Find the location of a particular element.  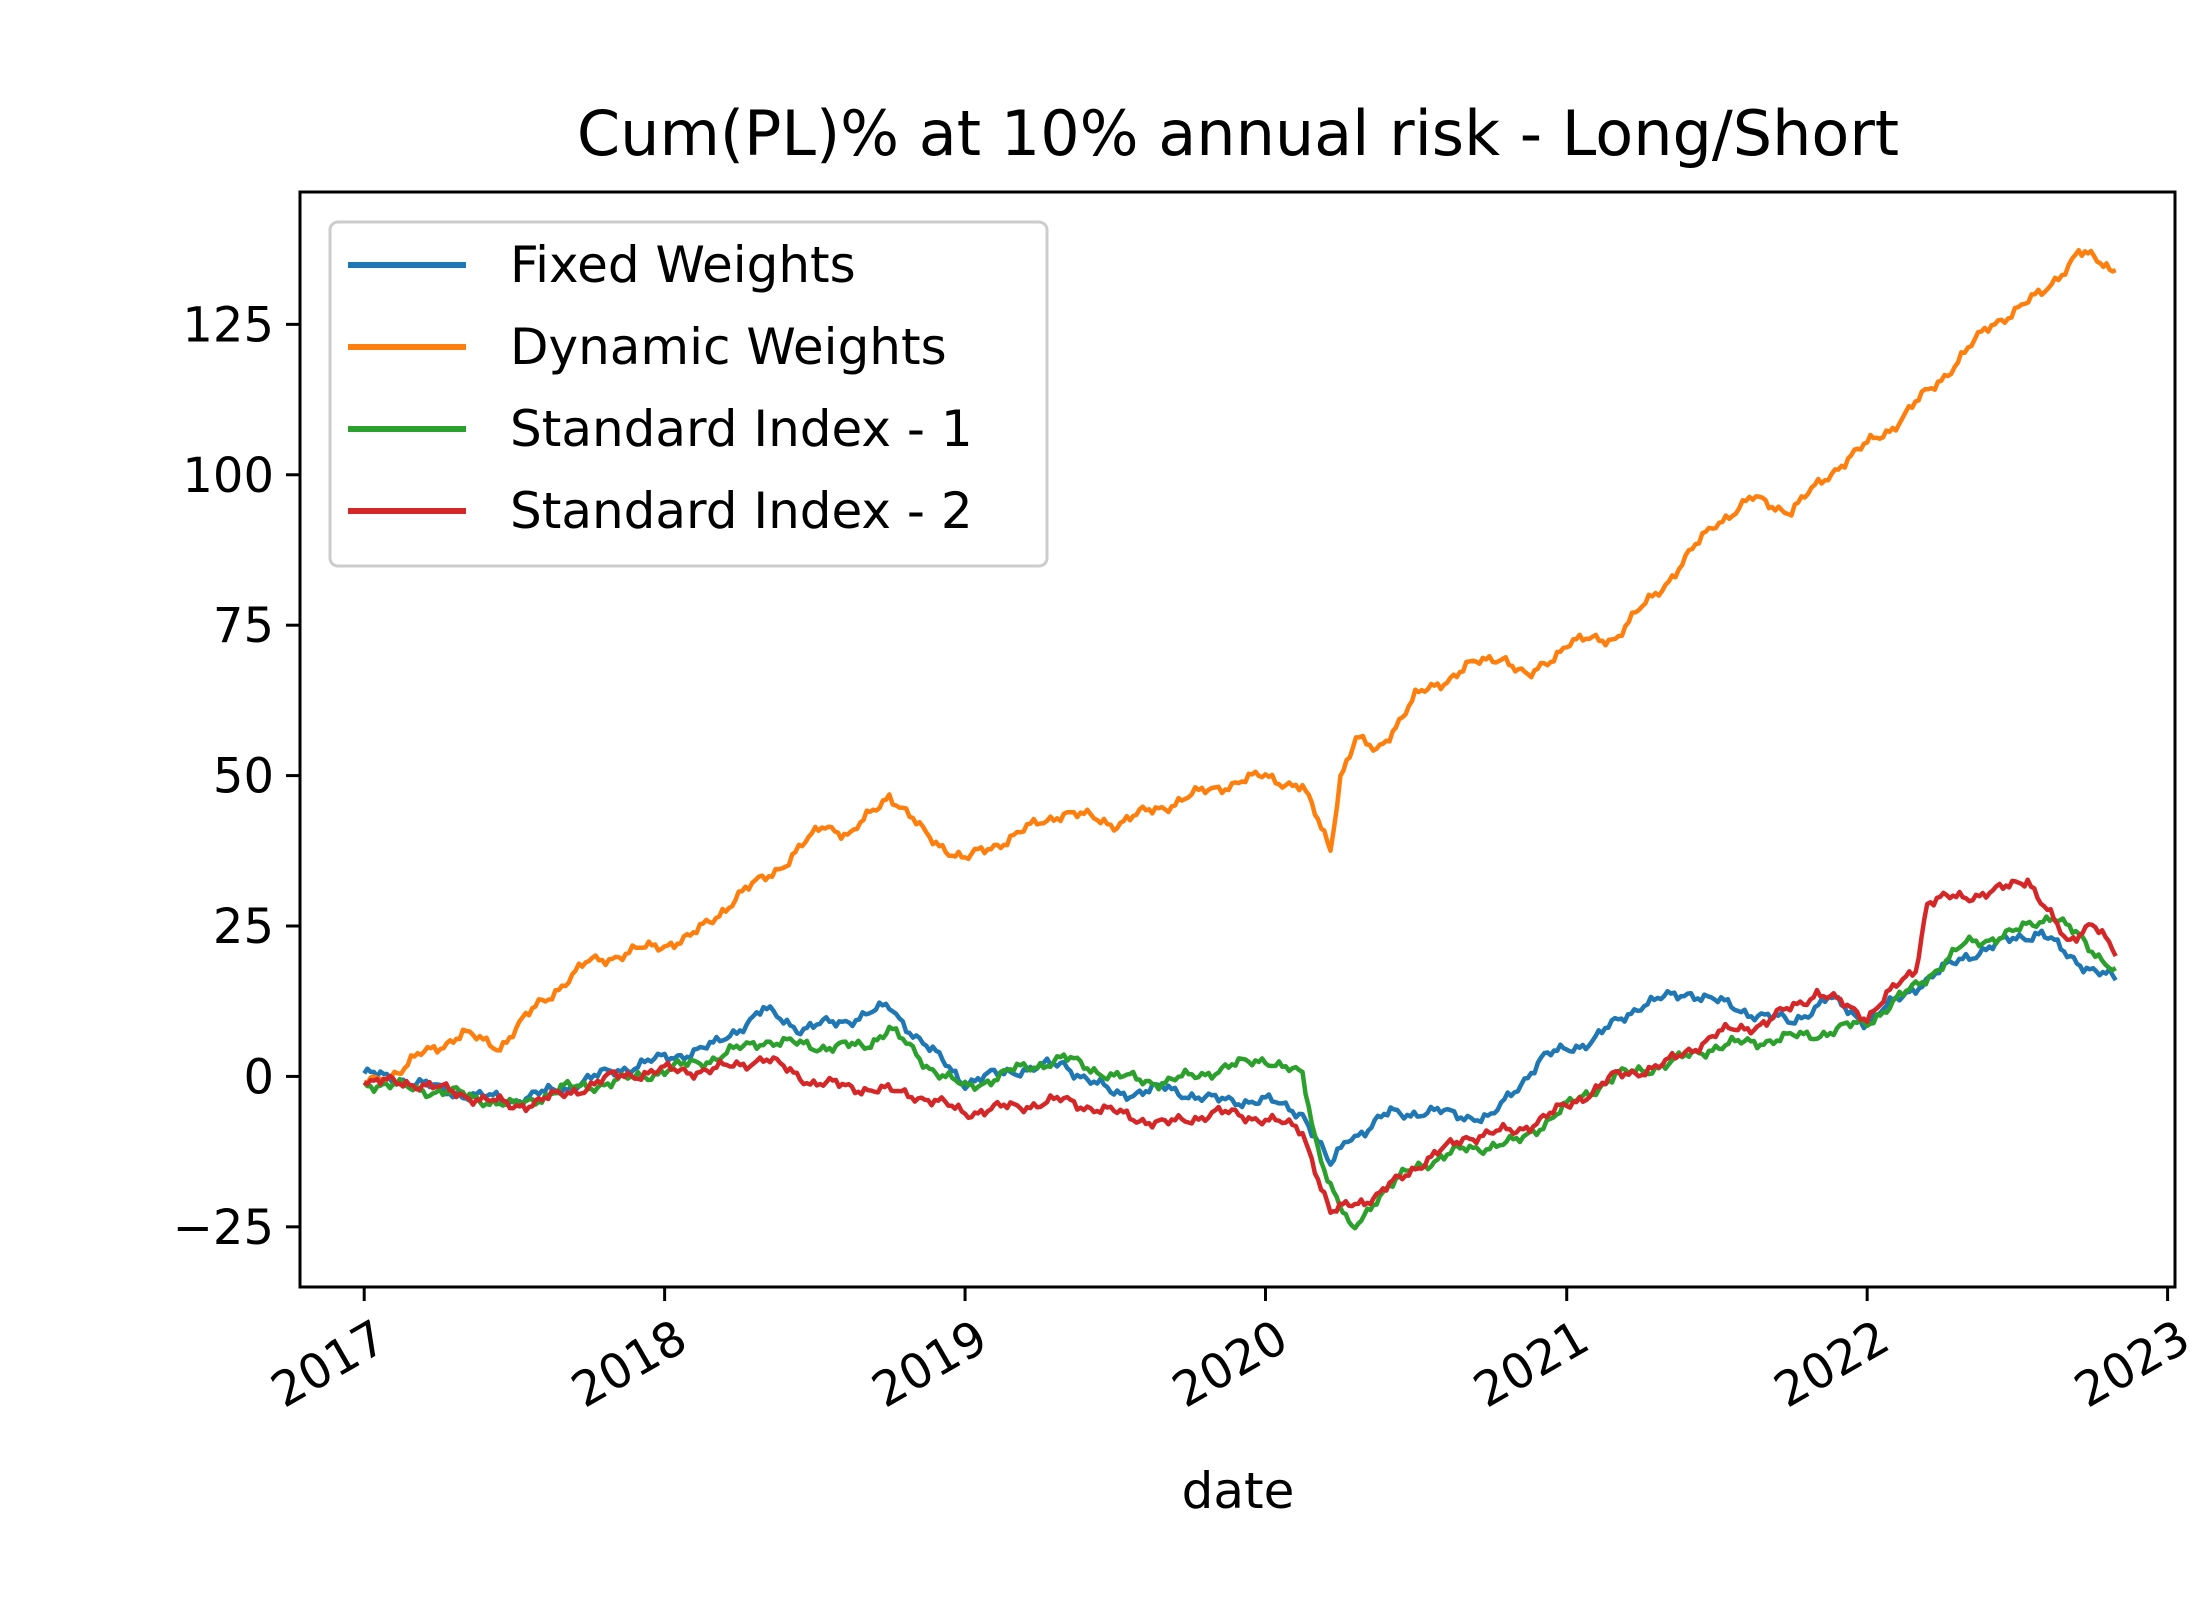

series-line is located at coordinates (1240, 1047).